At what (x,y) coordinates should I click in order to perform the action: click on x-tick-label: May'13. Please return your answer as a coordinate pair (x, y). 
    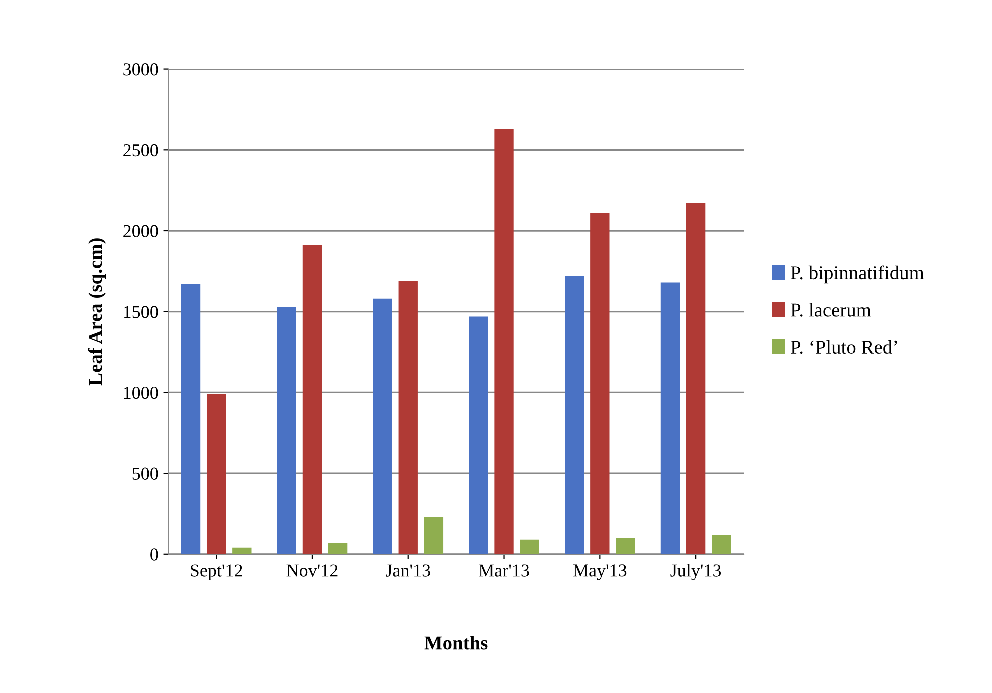
    Looking at the image, I should click on (600, 572).